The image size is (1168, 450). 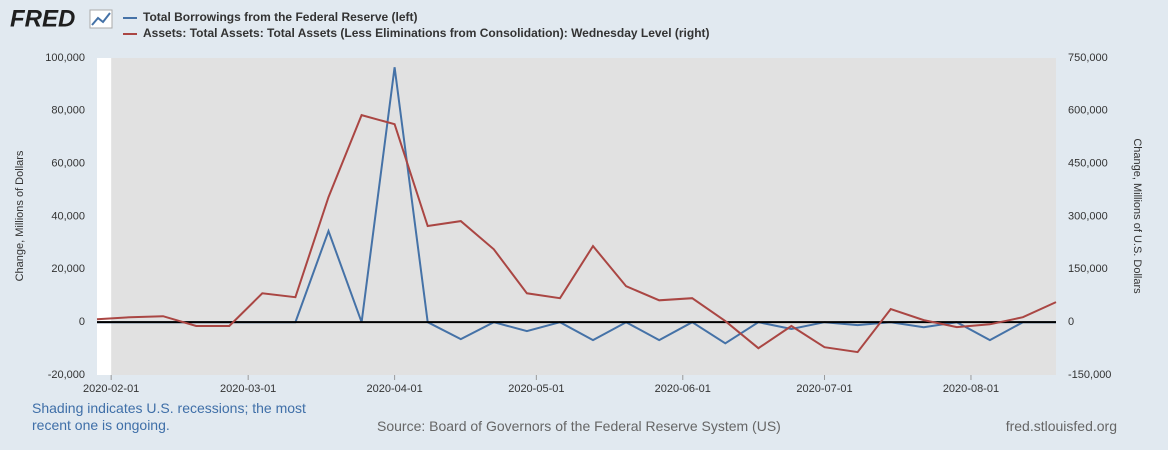 I want to click on y2-axis-label: Change, Millions of U.S. Dollars, so click(x=1137, y=216).